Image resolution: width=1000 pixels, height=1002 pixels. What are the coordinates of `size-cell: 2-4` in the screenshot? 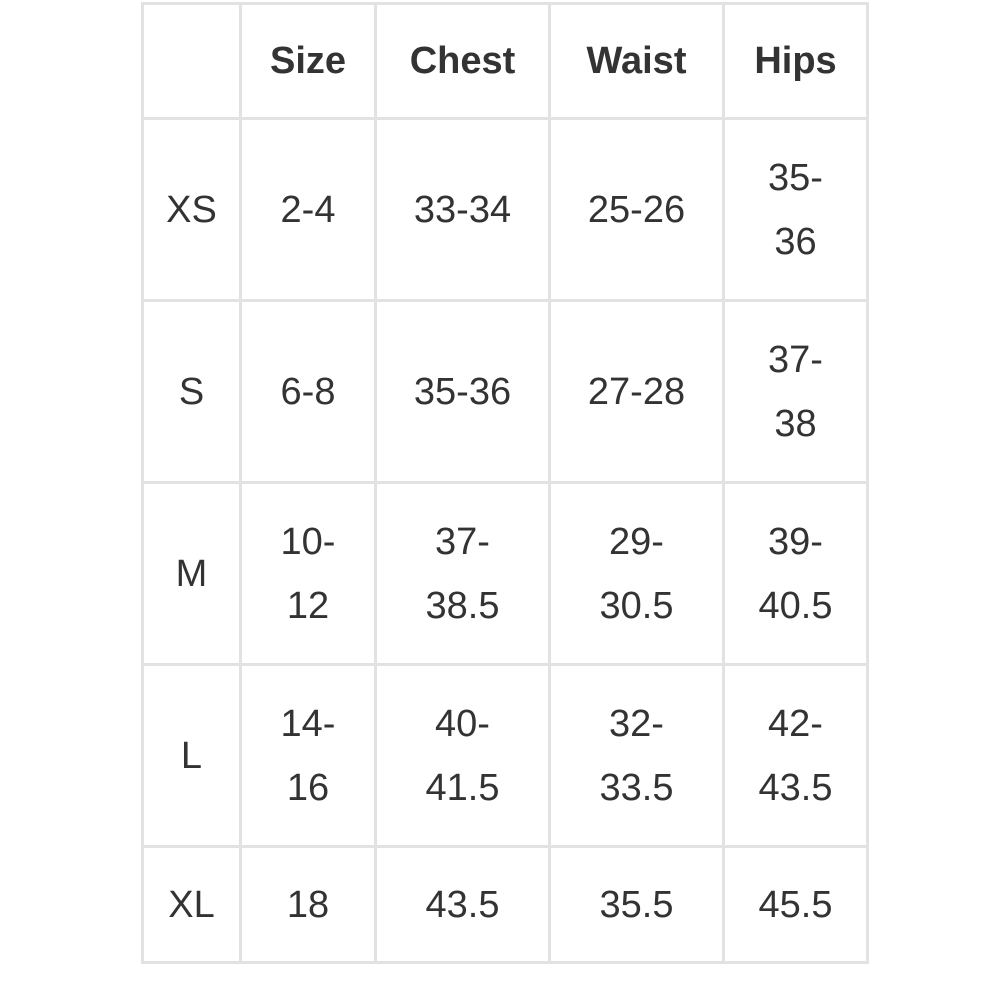 It's located at (308, 209).